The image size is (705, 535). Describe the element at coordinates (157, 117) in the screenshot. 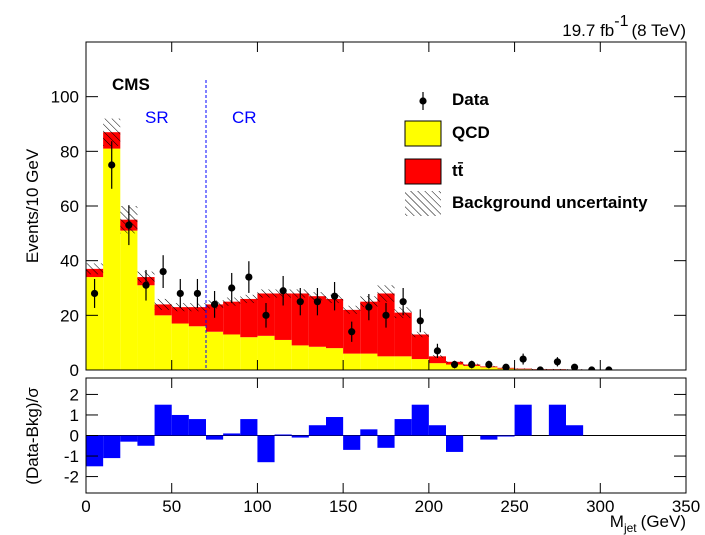

I see `sr-label: SR` at that location.